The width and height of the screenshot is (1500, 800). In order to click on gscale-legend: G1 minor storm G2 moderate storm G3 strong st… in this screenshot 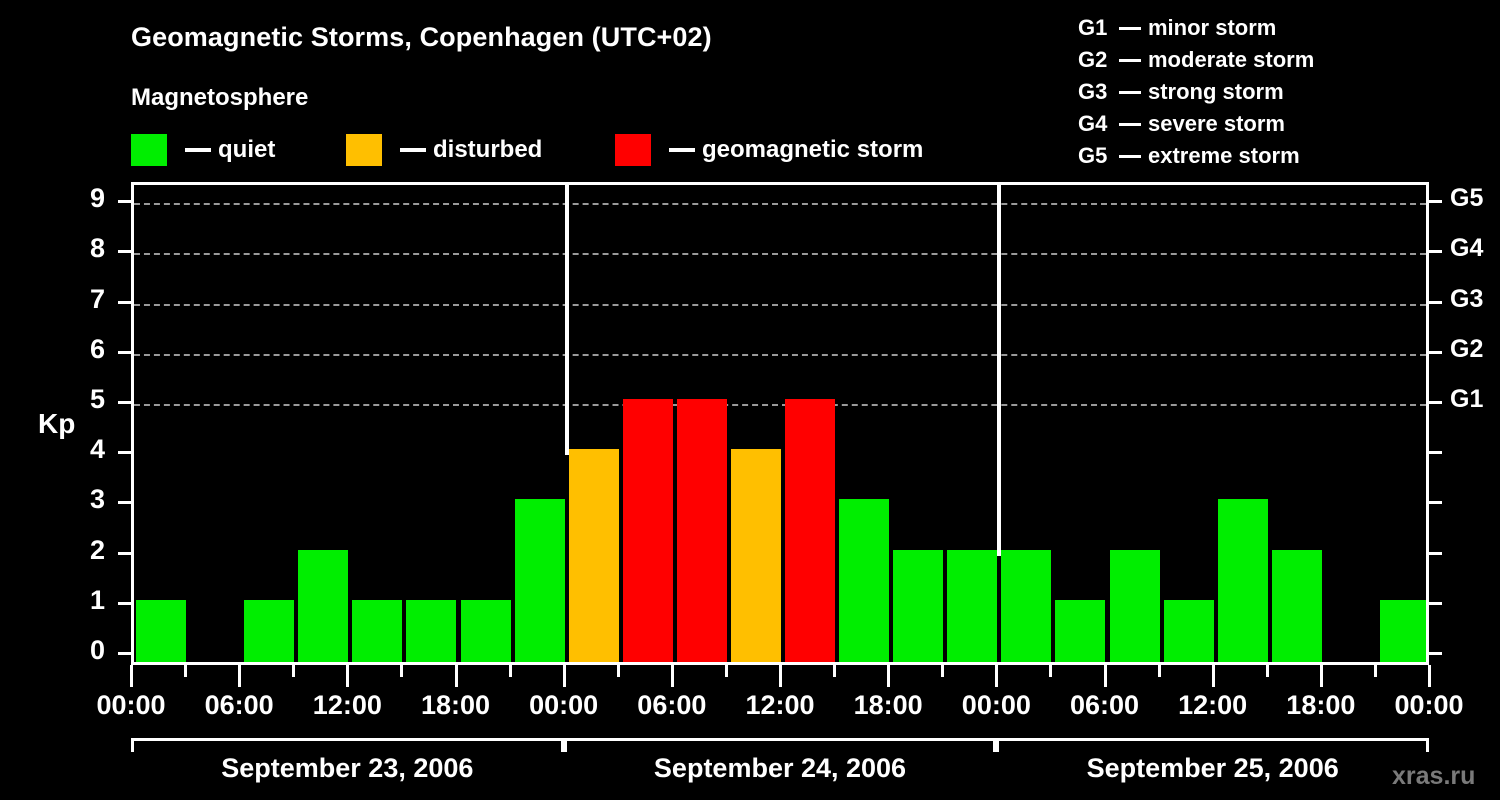, I will do `click(1196, 92)`.